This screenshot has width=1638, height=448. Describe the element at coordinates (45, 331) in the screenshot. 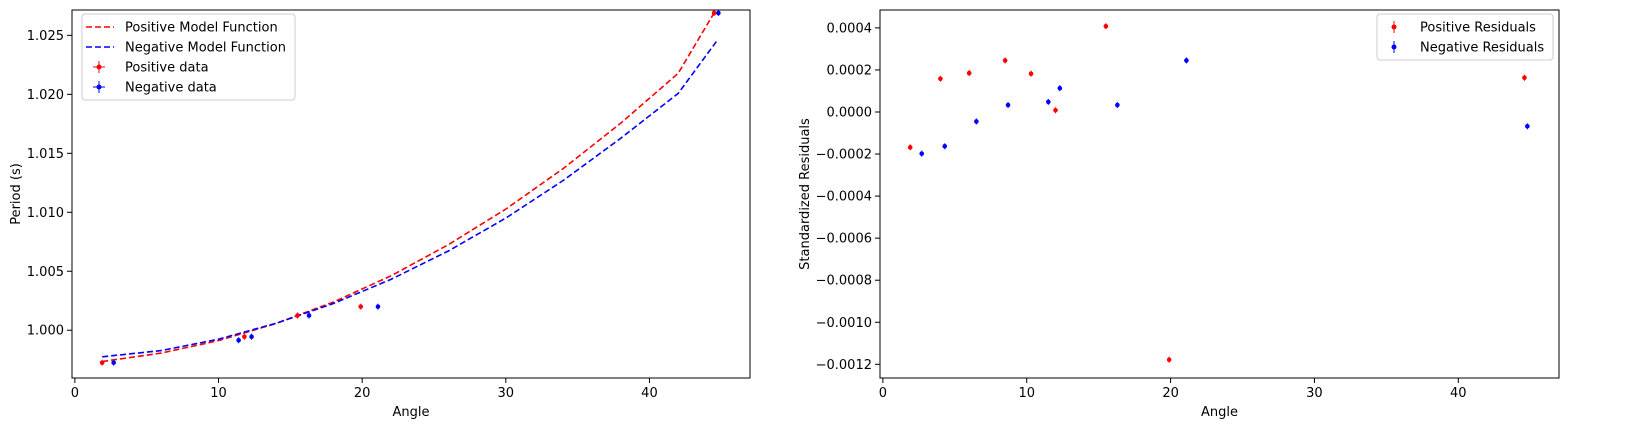

I see `y-tick-label-0: 1.000` at that location.